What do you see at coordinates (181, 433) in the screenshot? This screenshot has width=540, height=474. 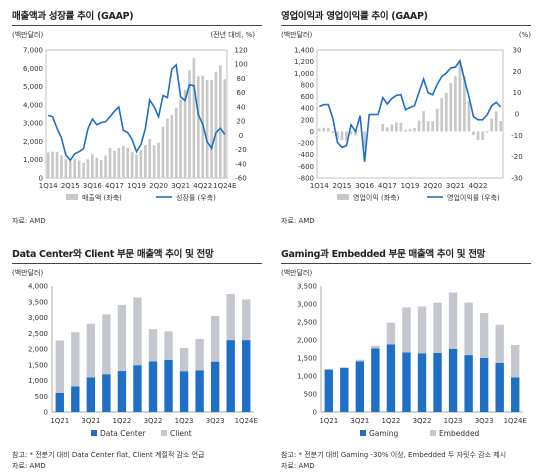 I see `legend-label: Client` at bounding box center [181, 433].